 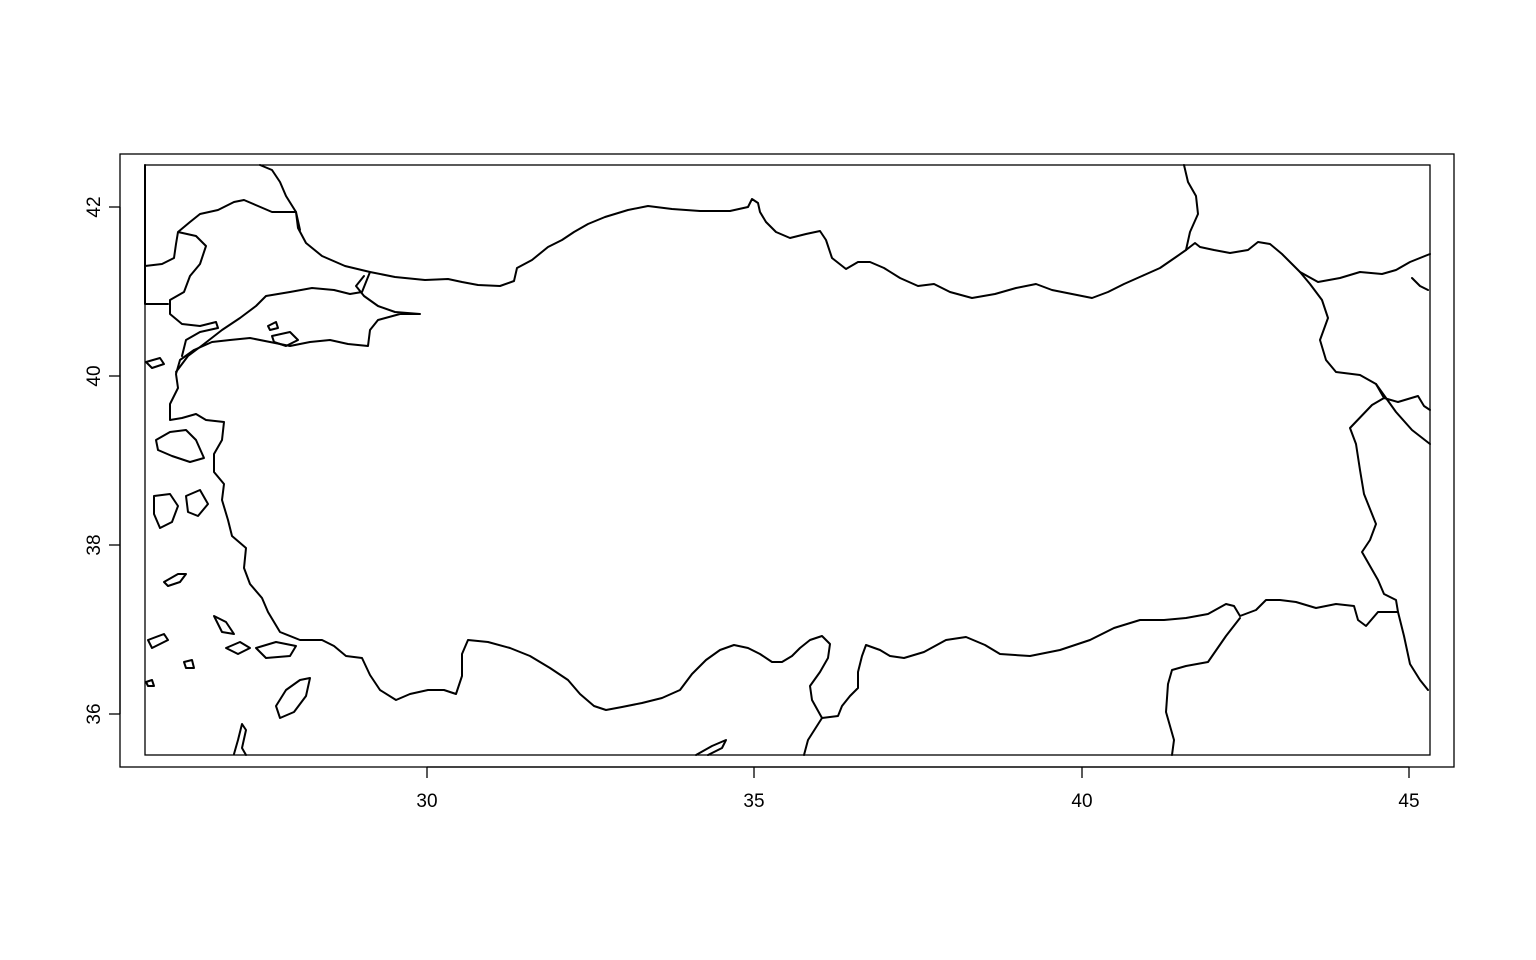 What do you see at coordinates (711, 747) in the screenshot?
I see `cyprus-tip` at bounding box center [711, 747].